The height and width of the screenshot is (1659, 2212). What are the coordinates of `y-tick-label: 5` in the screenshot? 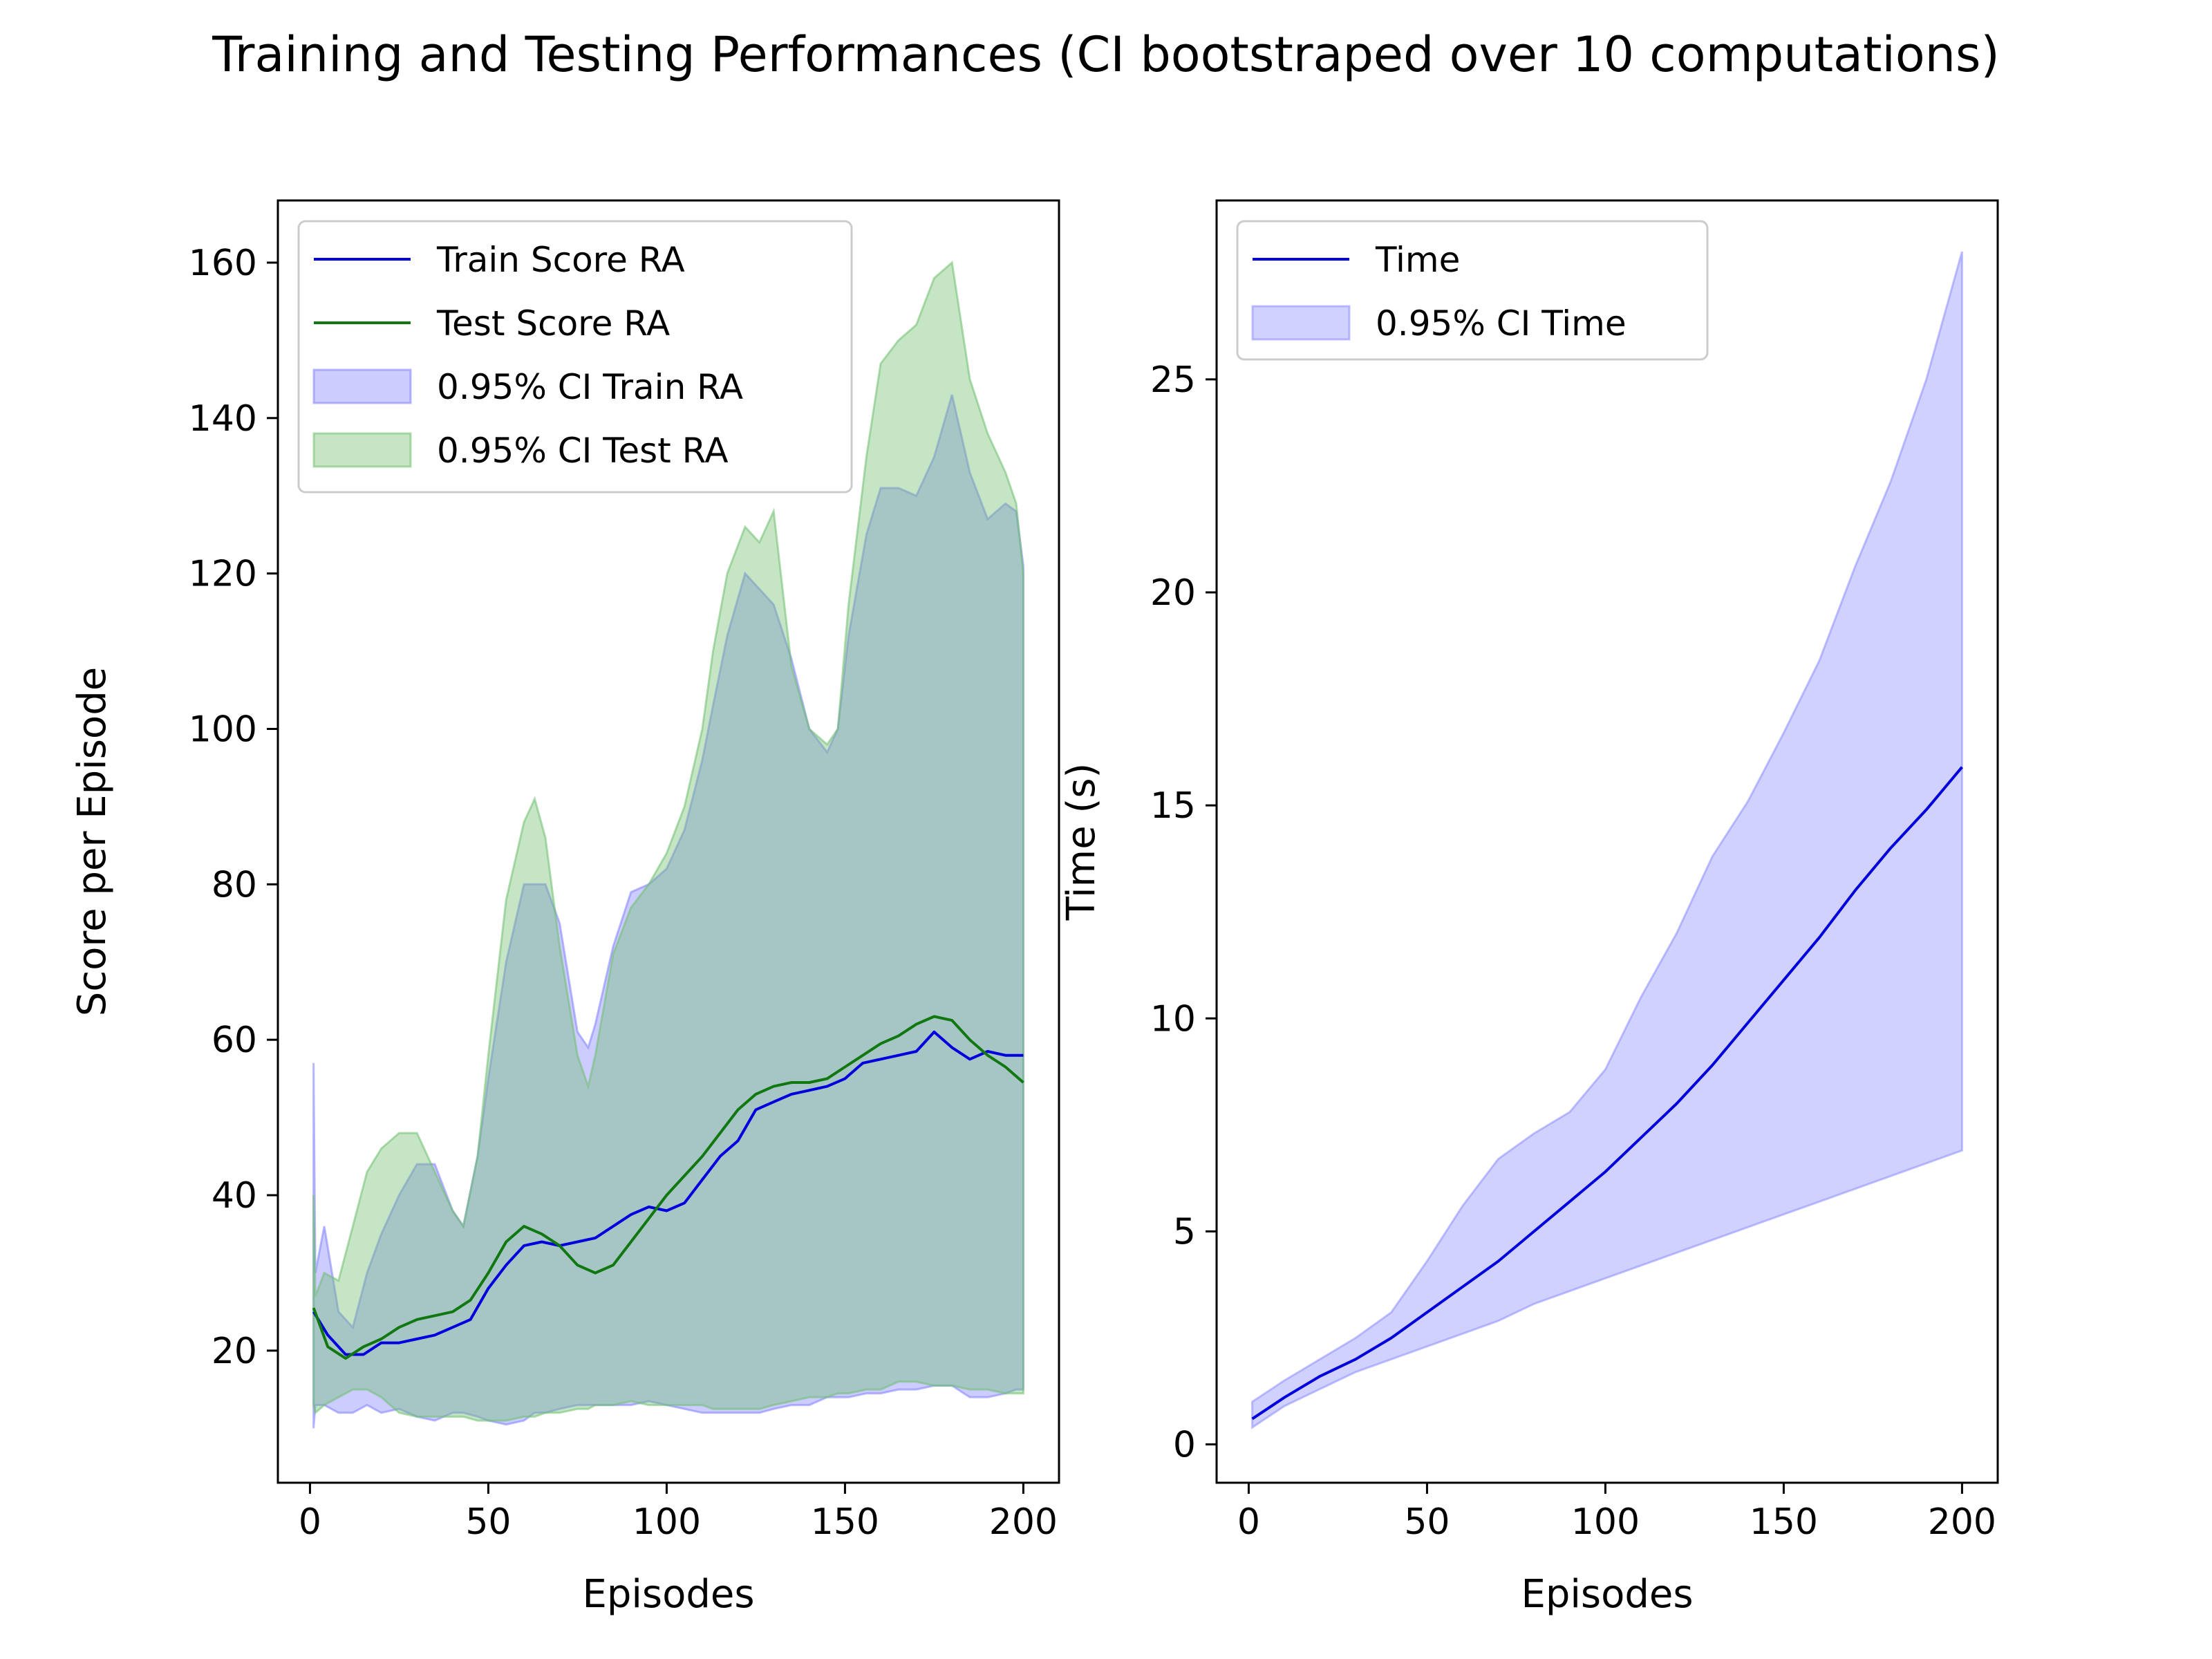 It's located at (1185, 1232).